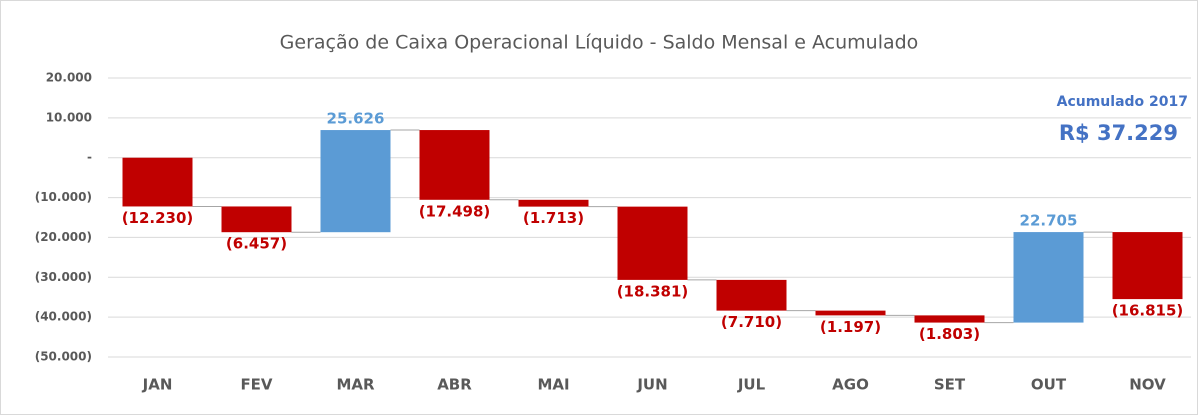  Describe the element at coordinates (256, 244) in the screenshot. I see `value-label: (6.457)` at that location.